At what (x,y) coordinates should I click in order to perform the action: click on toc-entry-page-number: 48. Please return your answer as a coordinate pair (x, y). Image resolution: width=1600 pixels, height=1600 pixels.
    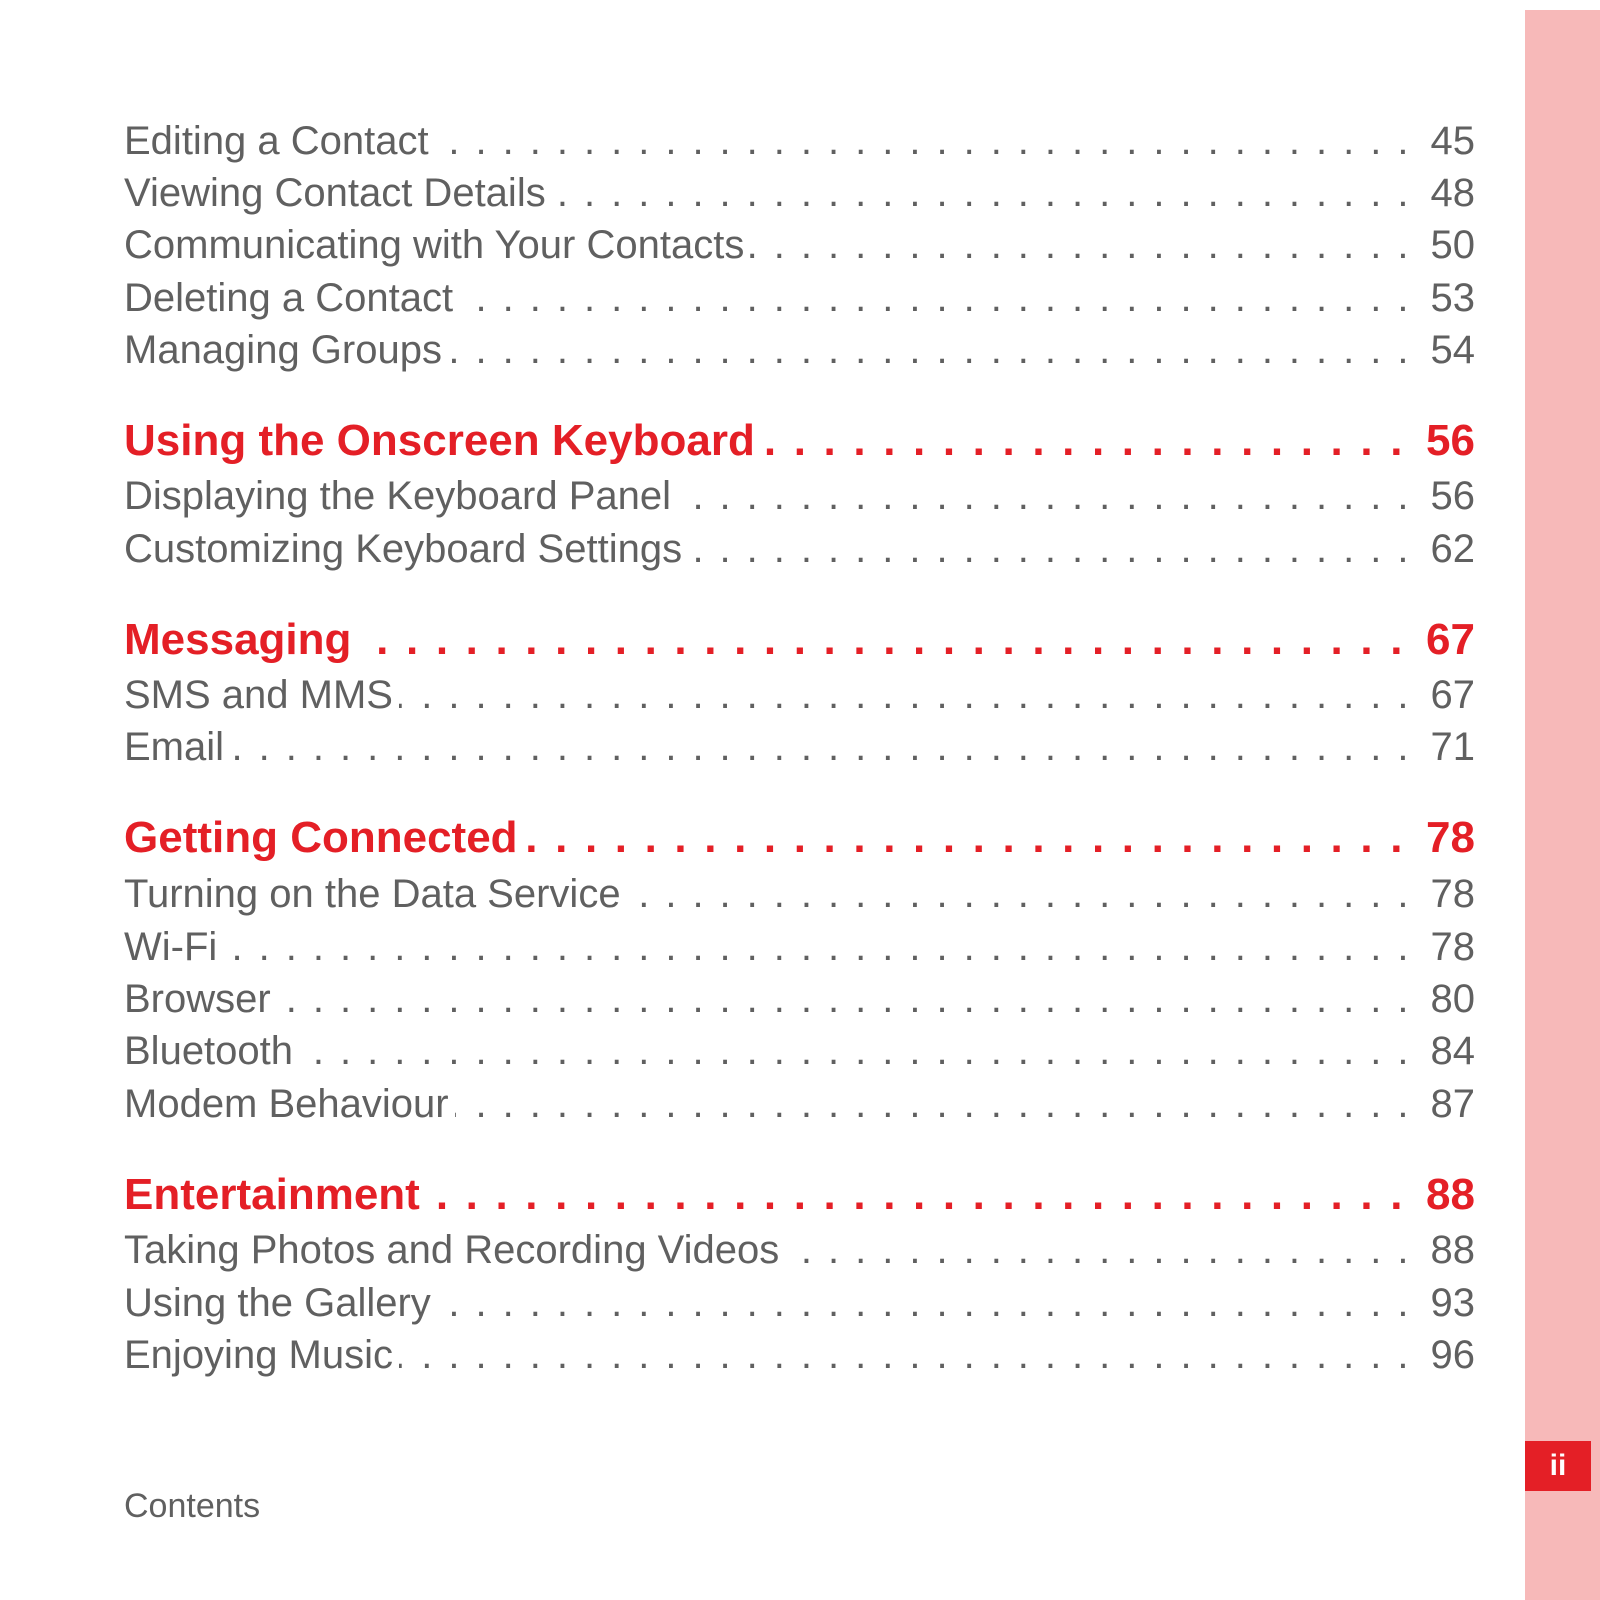
    Looking at the image, I should click on (1453, 193).